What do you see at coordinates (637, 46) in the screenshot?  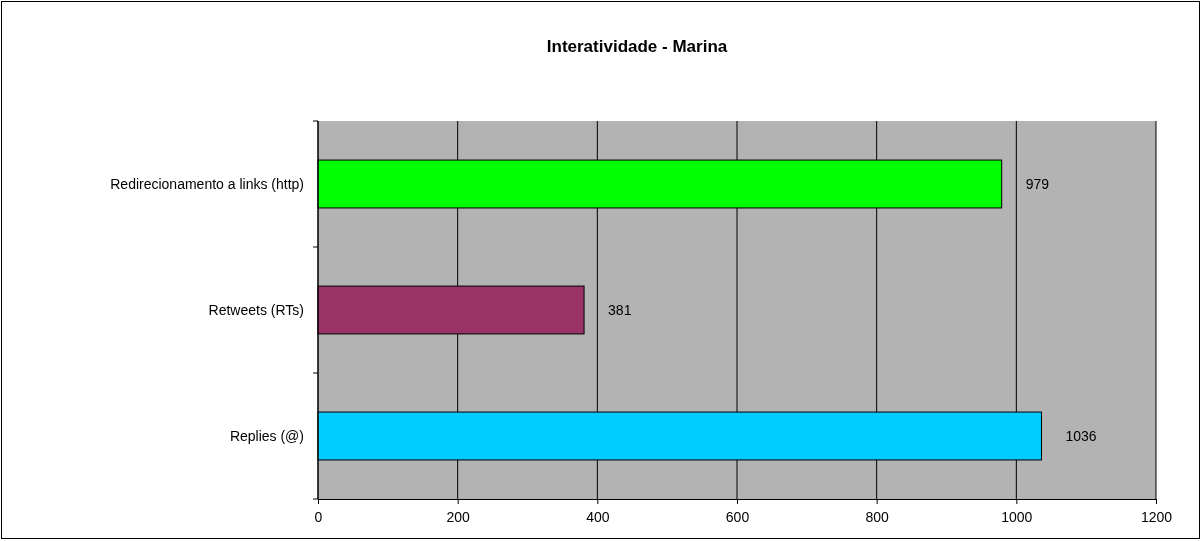 I see `chart-title: Interatividade - Marina` at bounding box center [637, 46].